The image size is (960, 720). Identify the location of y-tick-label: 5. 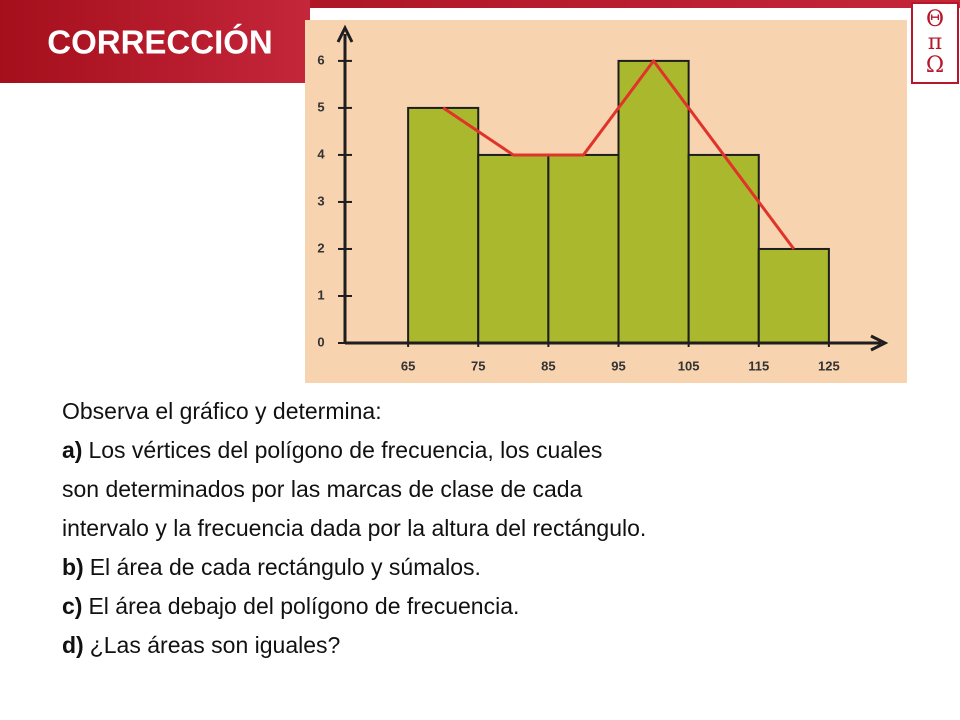
(320, 106).